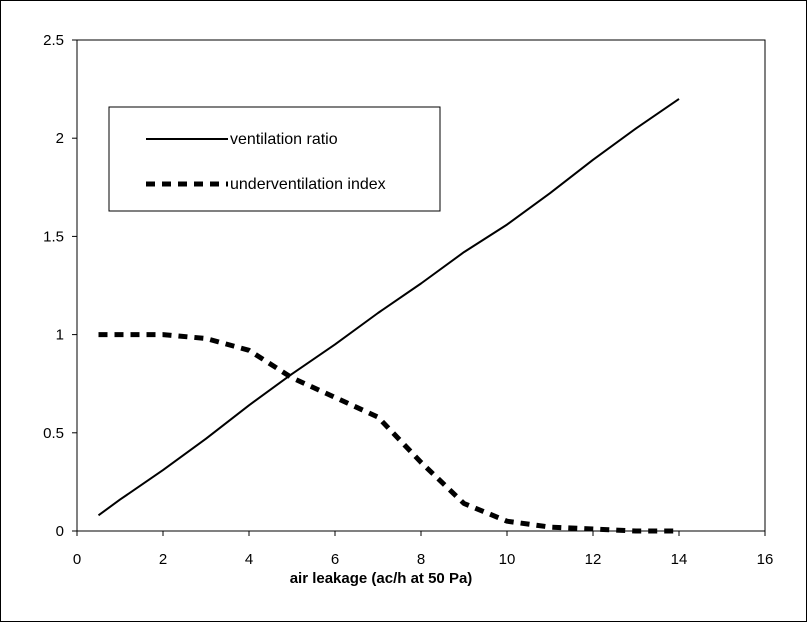  I want to click on x-tick-label: 0, so click(77, 559).